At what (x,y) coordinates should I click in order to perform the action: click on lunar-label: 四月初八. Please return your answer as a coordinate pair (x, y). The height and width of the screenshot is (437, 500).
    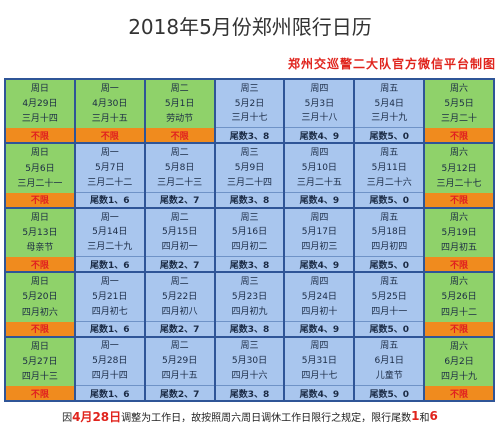
    Looking at the image, I should click on (179, 311).